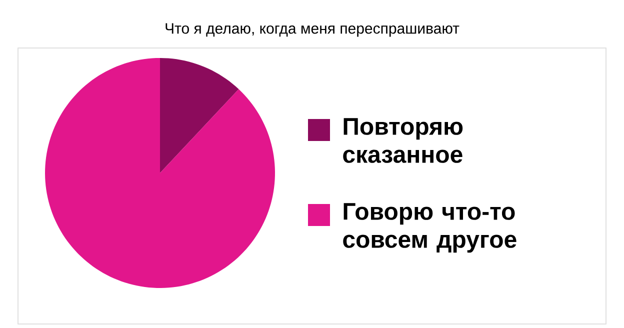 Image resolution: width=624 pixels, height=328 pixels. I want to click on chart-title: Что я делаю, когда меня переспрашивают, so click(313, 30).